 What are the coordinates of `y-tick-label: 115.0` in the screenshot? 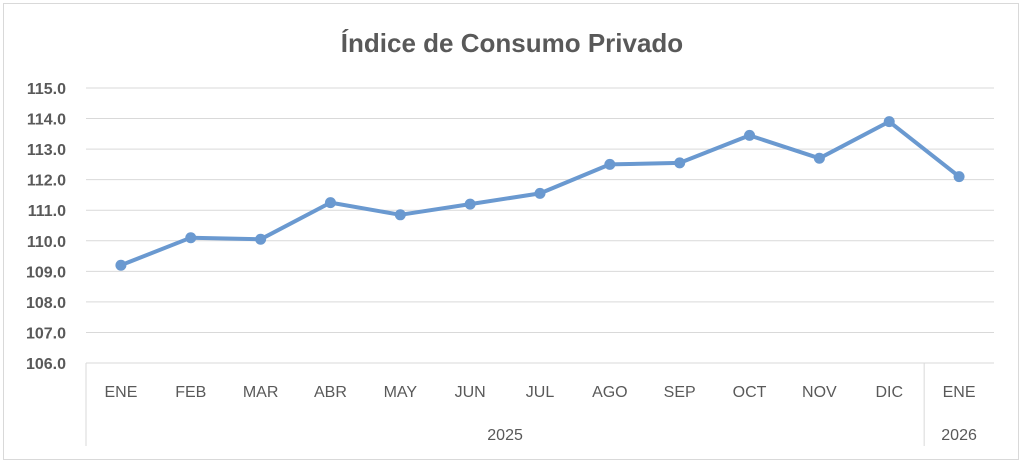 It's located at (46, 89).